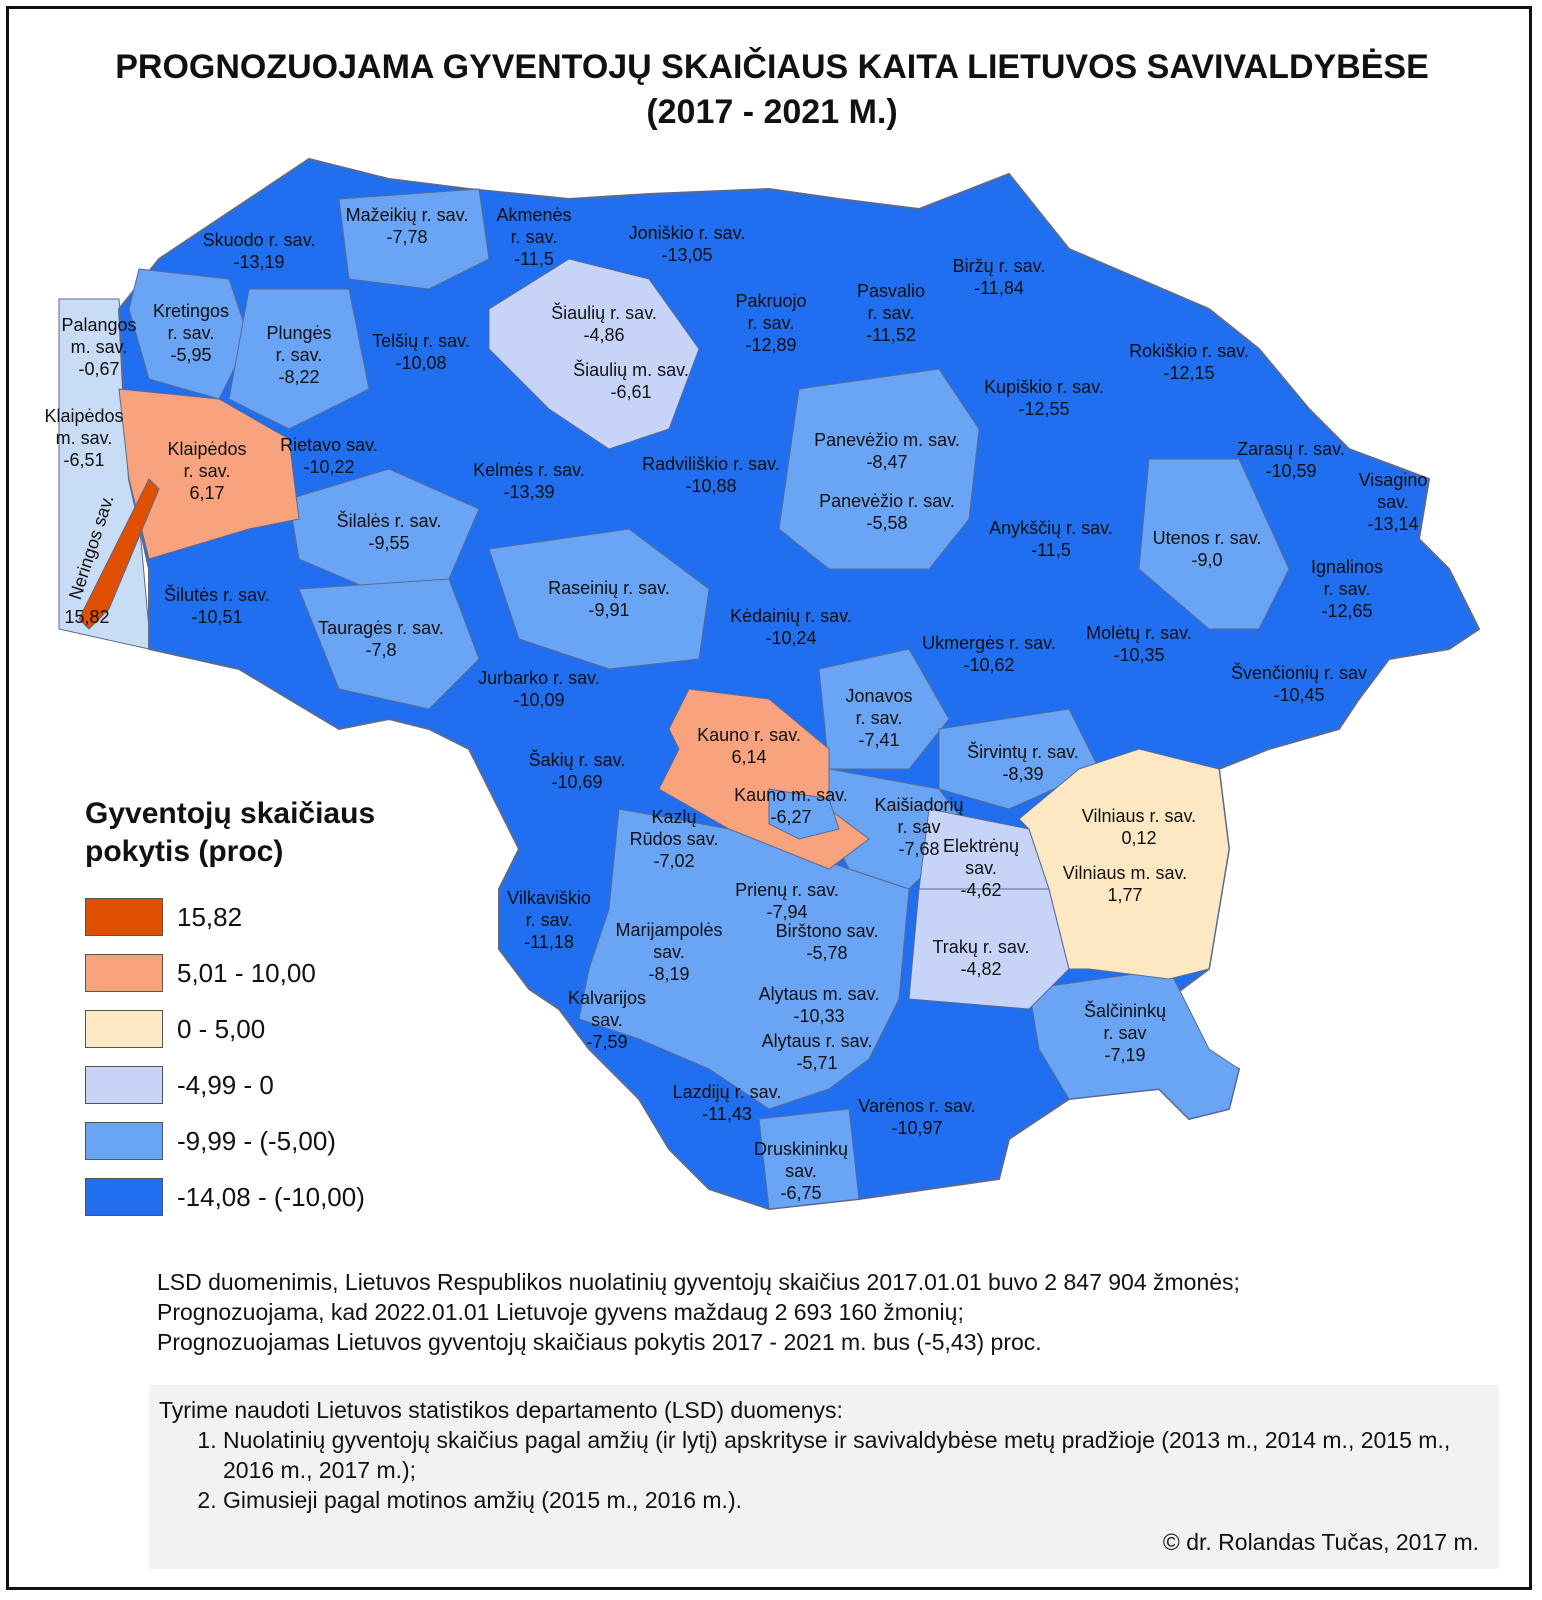  Describe the element at coordinates (83, 438) in the screenshot. I see `label-klaipedos-m-sav: Klaipėdos m. sav. -6,51` at that location.